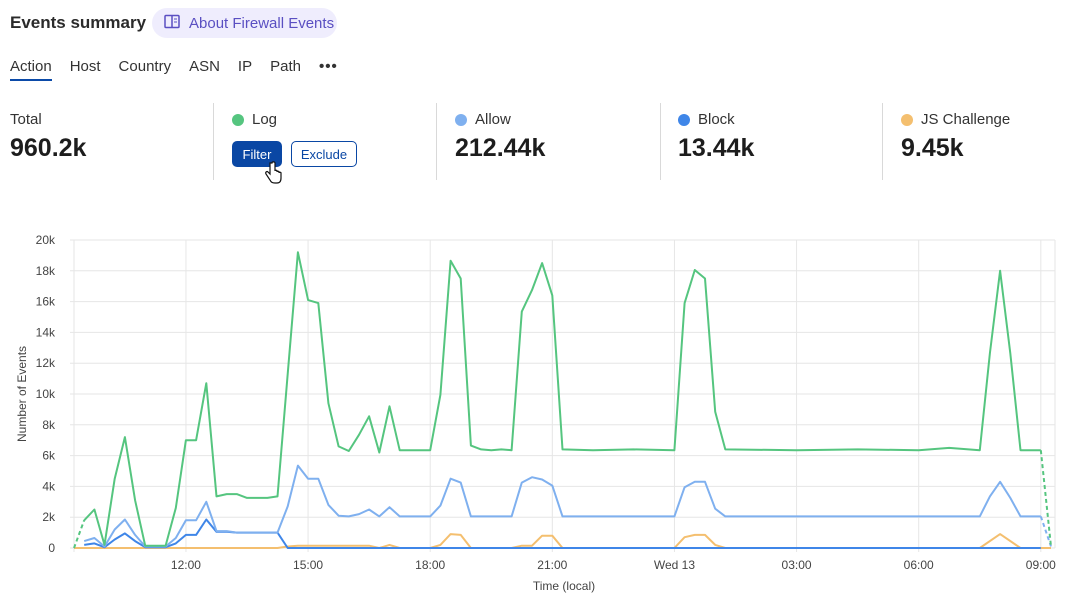 This screenshot has height=598, width=1068. Describe the element at coordinates (500, 148) in the screenshot. I see `stat-allow-value: 212.44k` at that location.